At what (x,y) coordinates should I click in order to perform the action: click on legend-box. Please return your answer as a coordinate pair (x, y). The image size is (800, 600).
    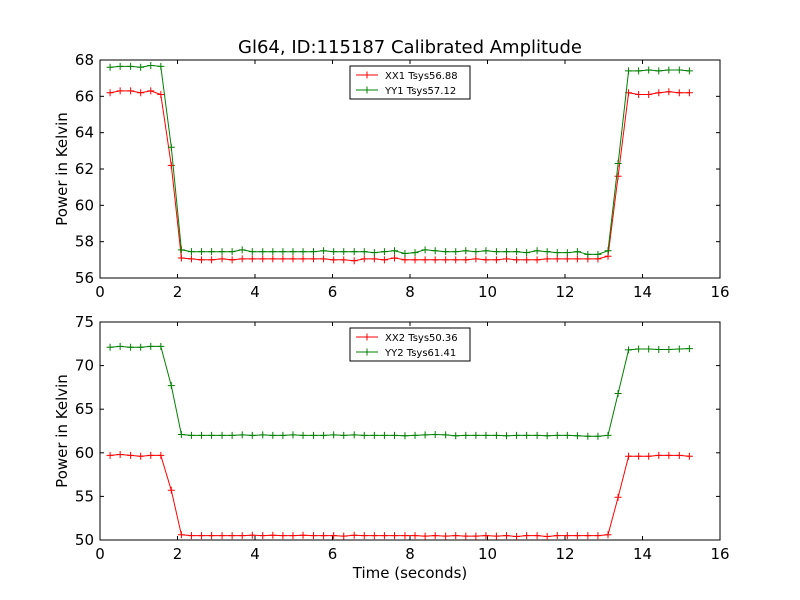
    Looking at the image, I should click on (410, 82).